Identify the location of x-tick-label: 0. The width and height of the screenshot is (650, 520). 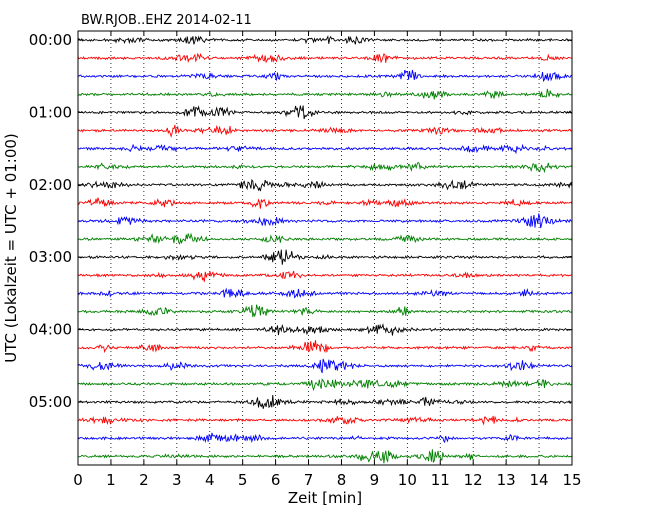
(78, 480).